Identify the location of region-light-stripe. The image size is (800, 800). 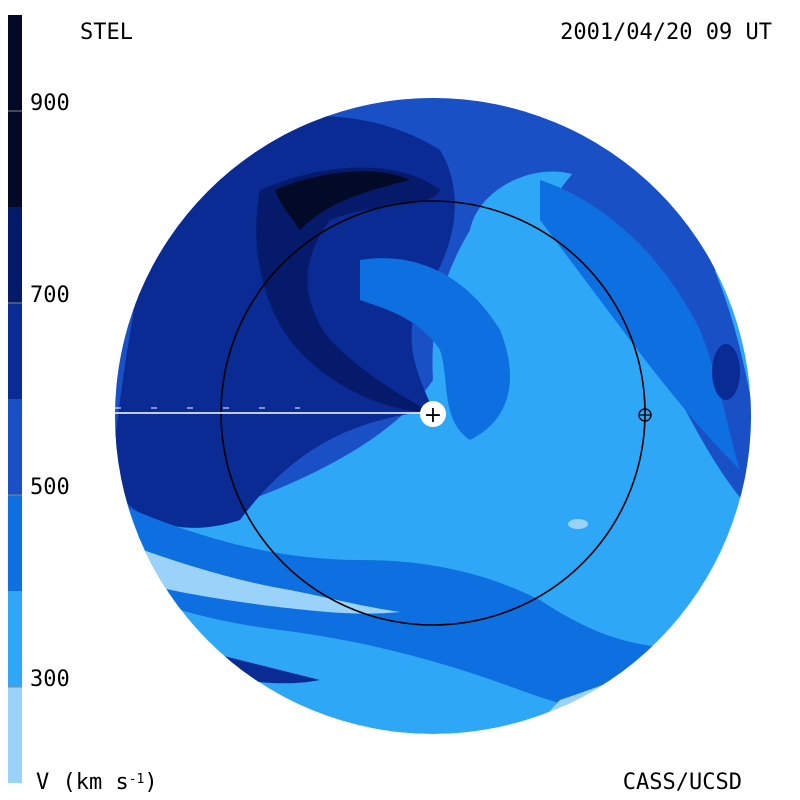
(257, 577).